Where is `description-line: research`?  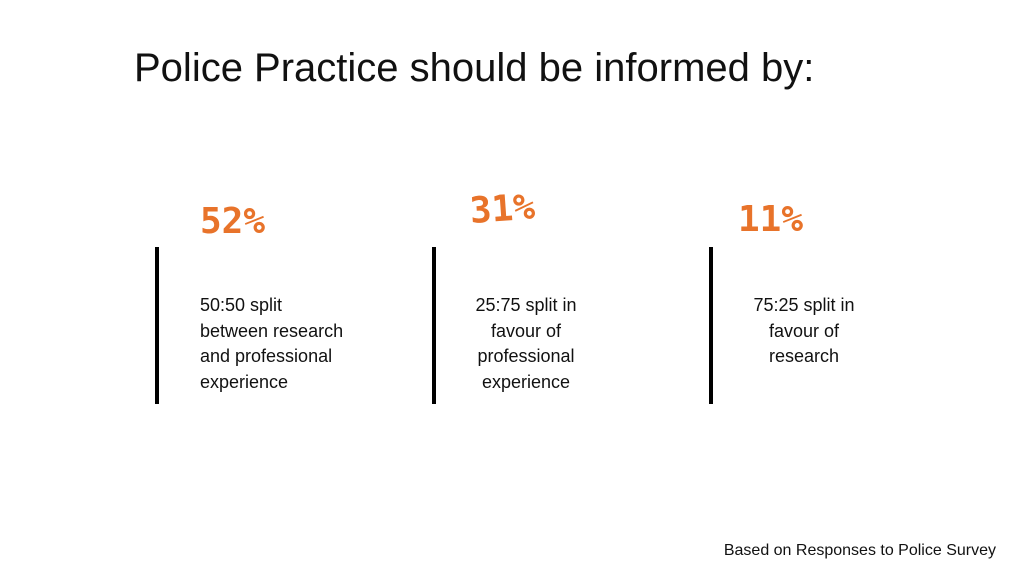 description-line: research is located at coordinates (804, 356).